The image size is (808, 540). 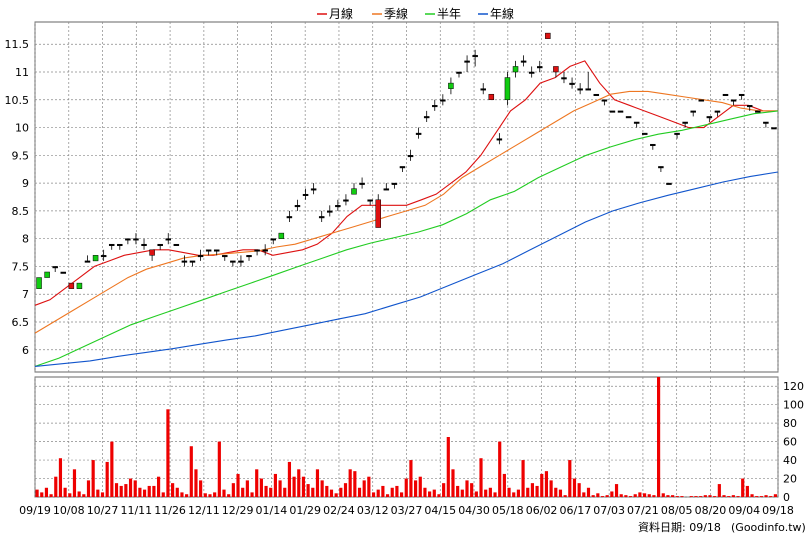 What do you see at coordinates (17, 100) in the screenshot?
I see `price-tick-label: 10.5` at bounding box center [17, 100].